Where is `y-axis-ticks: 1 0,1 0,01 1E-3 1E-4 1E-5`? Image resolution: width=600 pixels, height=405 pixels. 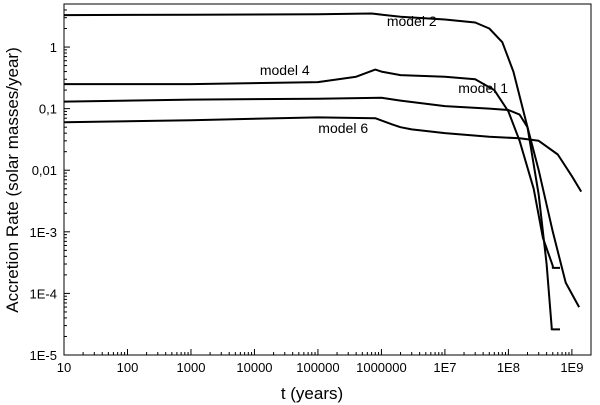 y-axis-ticks: 1 0,1 0,01 1E-3 1E-4 1E-5 is located at coordinates (50, 183).